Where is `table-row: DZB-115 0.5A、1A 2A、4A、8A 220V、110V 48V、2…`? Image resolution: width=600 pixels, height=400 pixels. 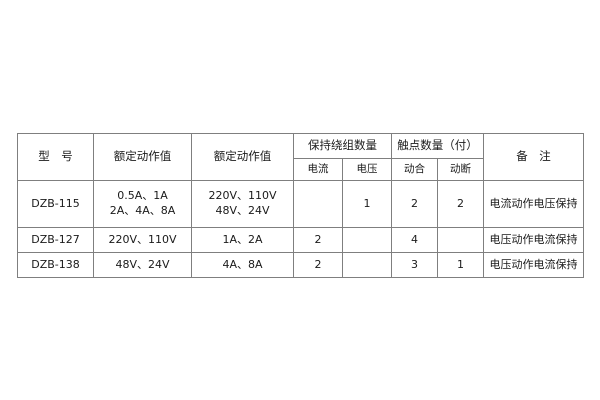
table-row: DZB-115 0.5A、1A 2A、4A、8A 220V、110V 48V、2… is located at coordinates (300, 204).